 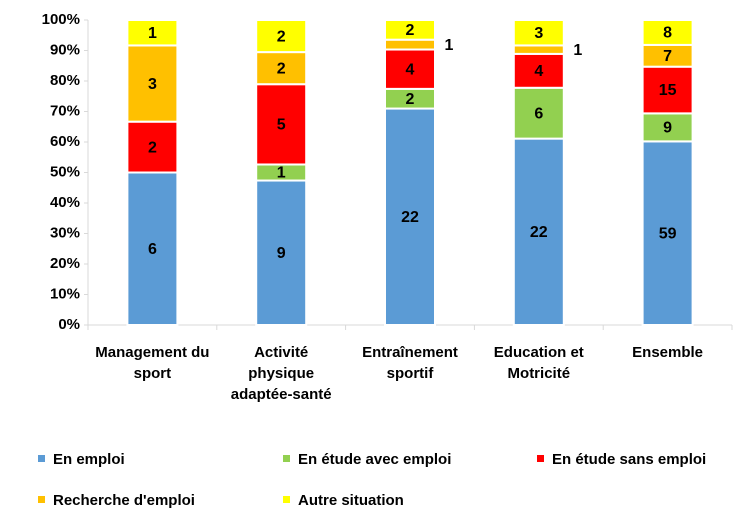 I want to click on data-label: 8, so click(x=667, y=33).